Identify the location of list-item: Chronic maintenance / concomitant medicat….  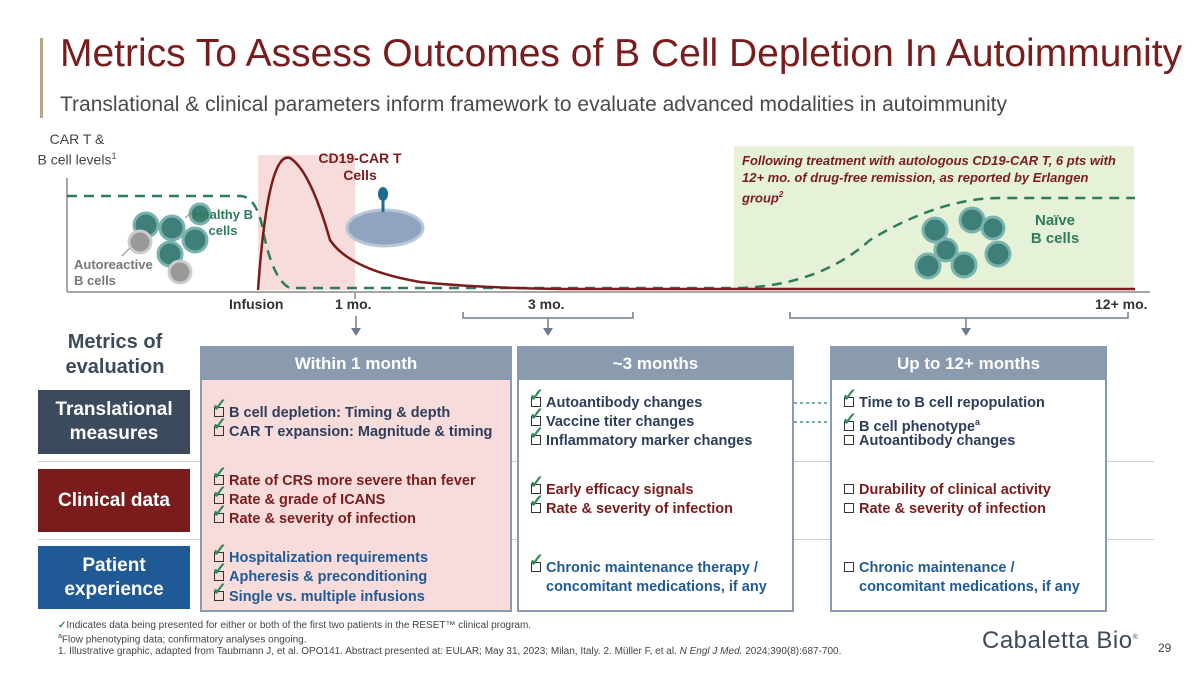
(962, 578).